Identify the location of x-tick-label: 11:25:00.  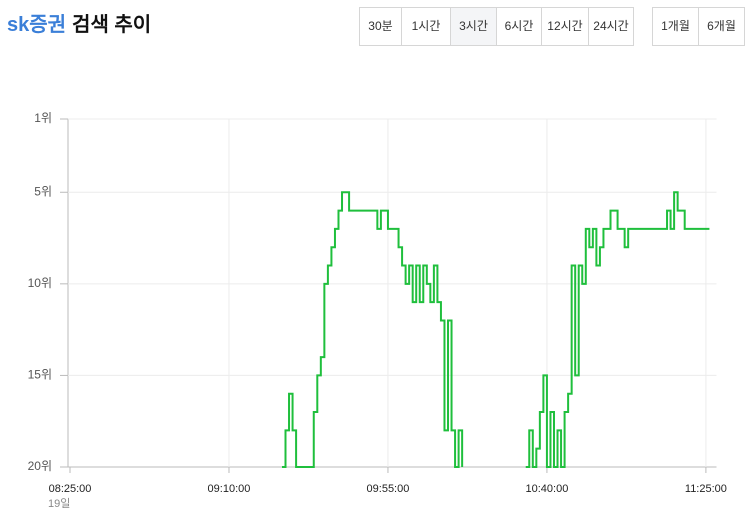
(706, 489).